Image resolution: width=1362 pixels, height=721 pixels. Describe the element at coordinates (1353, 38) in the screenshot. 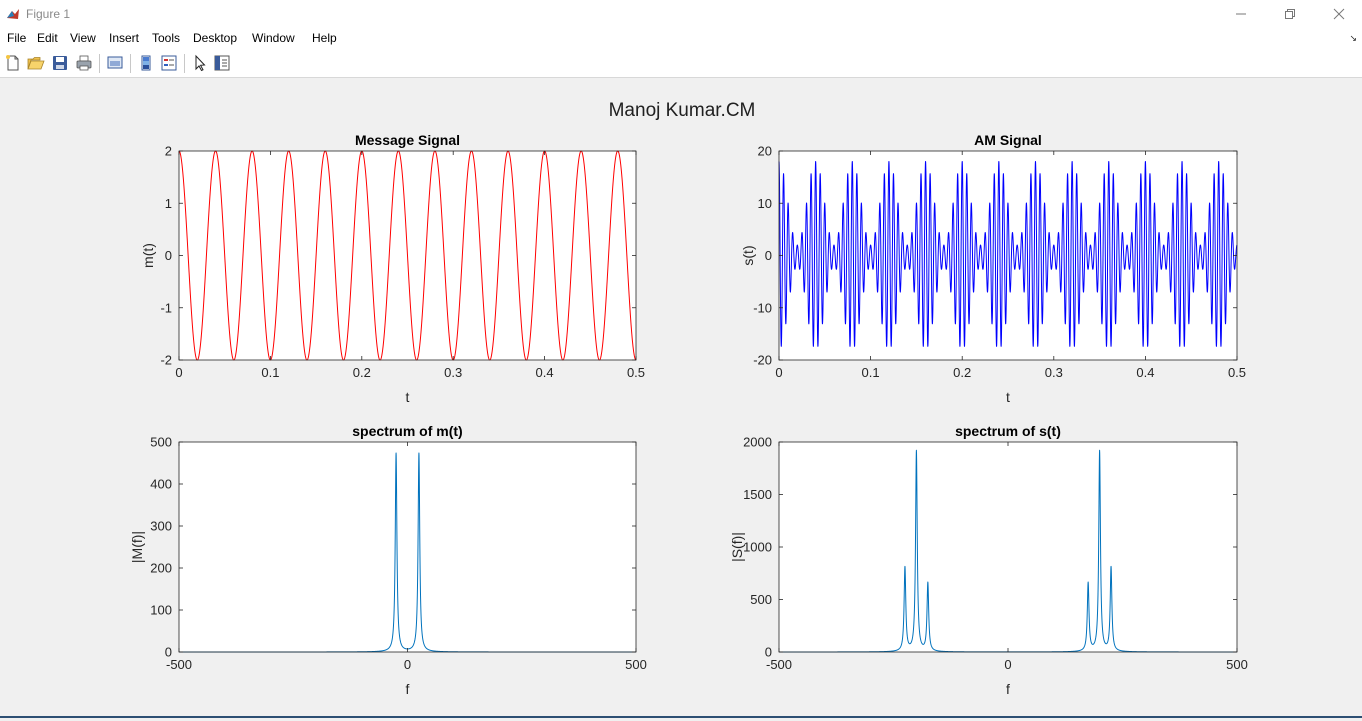

I see `menu-dock-arrow-icon: ↘` at that location.